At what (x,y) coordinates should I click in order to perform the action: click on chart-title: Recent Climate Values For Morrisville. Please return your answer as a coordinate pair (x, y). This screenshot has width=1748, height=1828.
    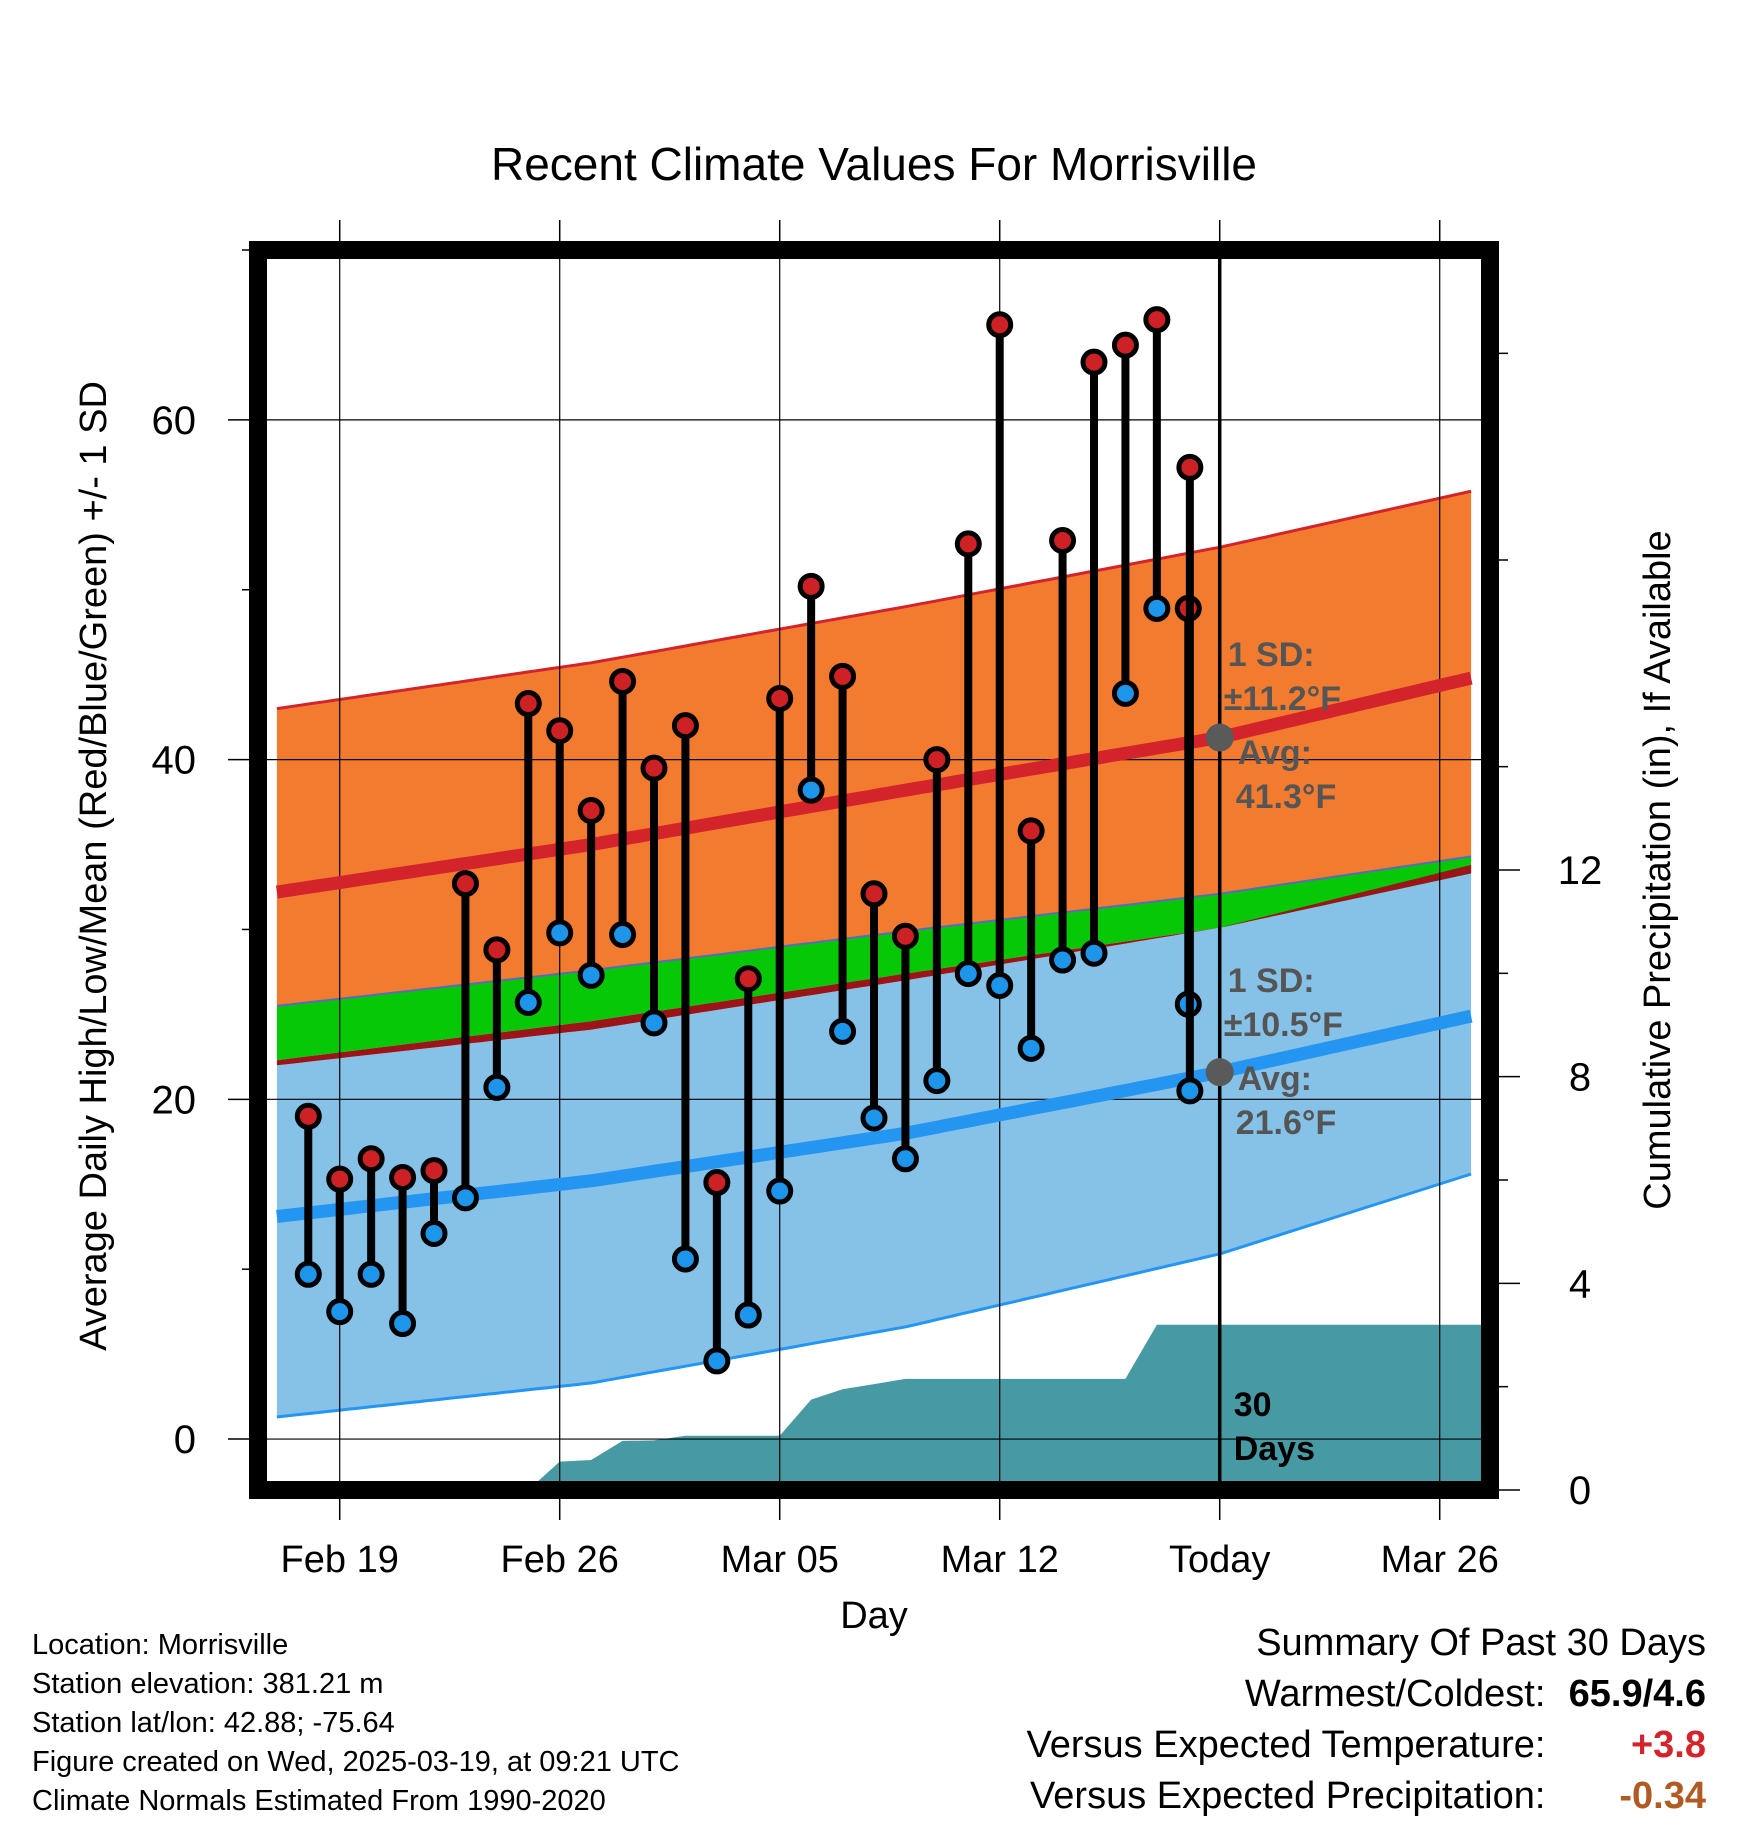
    Looking at the image, I should click on (874, 164).